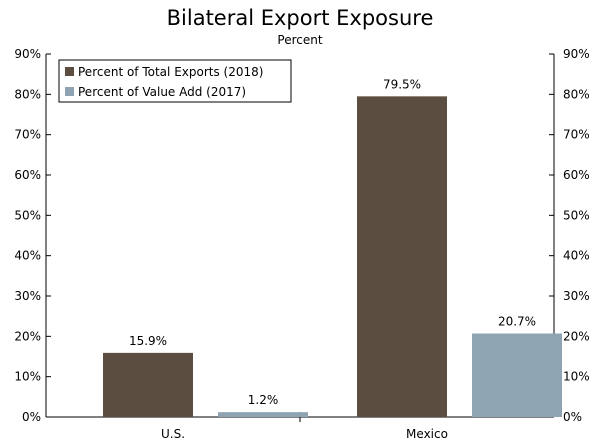  Describe the element at coordinates (27, 377) in the screenshot. I see `y-tick-label-left: 10%` at that location.